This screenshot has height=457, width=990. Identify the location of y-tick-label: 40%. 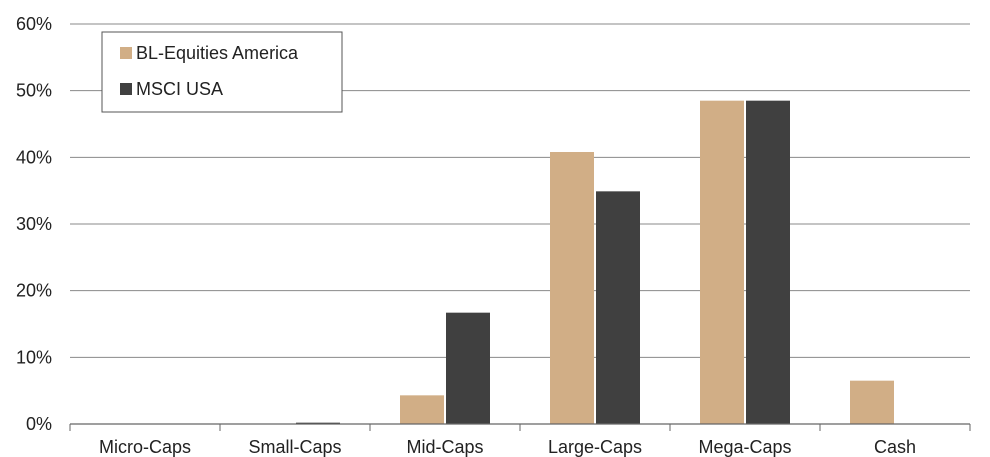
(34, 157).